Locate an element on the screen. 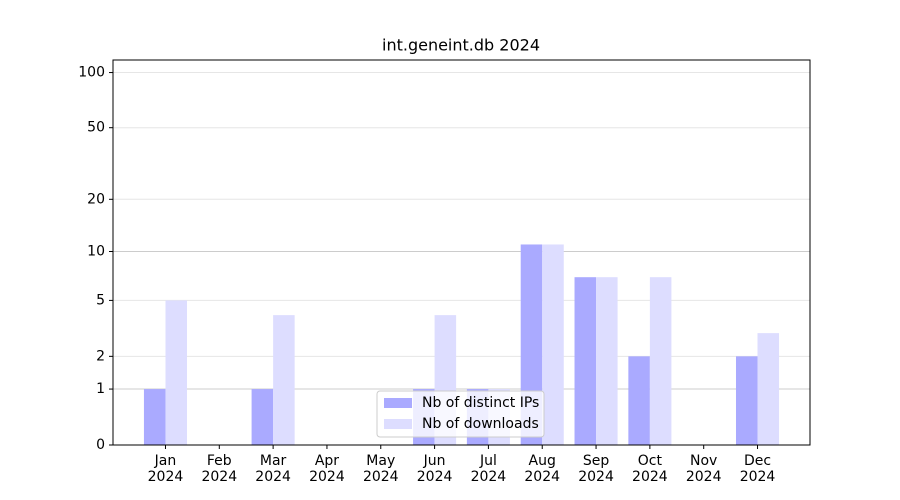  y-tick-label: 50 is located at coordinates (96, 128).